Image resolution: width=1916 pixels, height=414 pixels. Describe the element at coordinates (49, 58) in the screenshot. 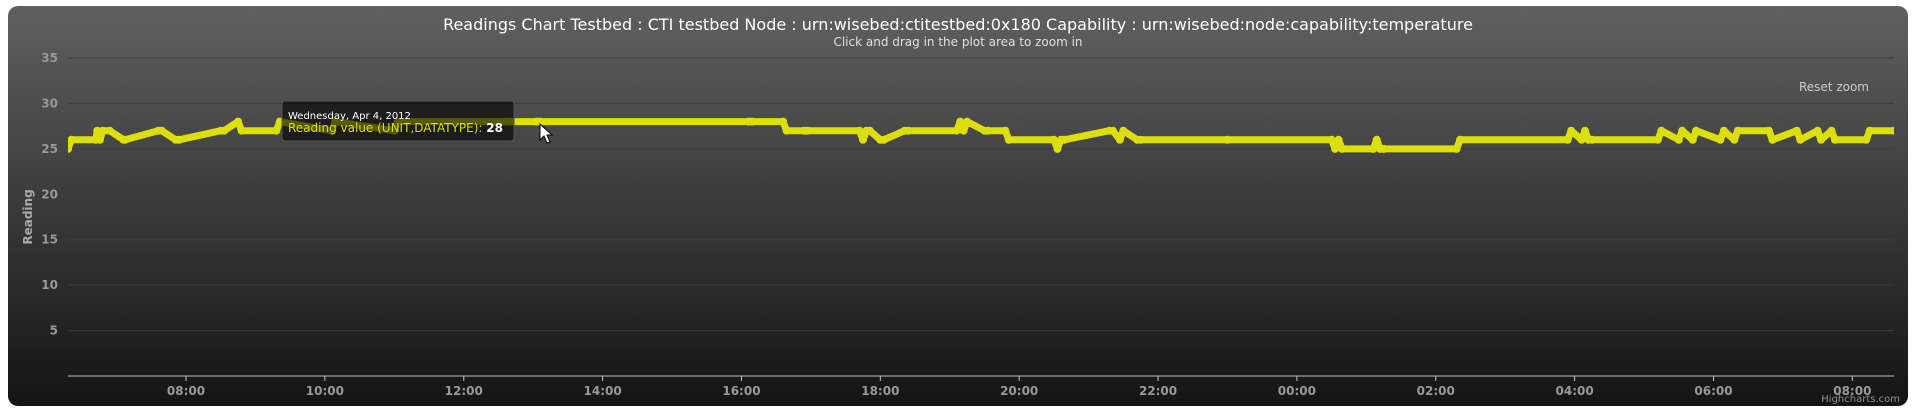

I see `y-tick-label: 35` at that location.